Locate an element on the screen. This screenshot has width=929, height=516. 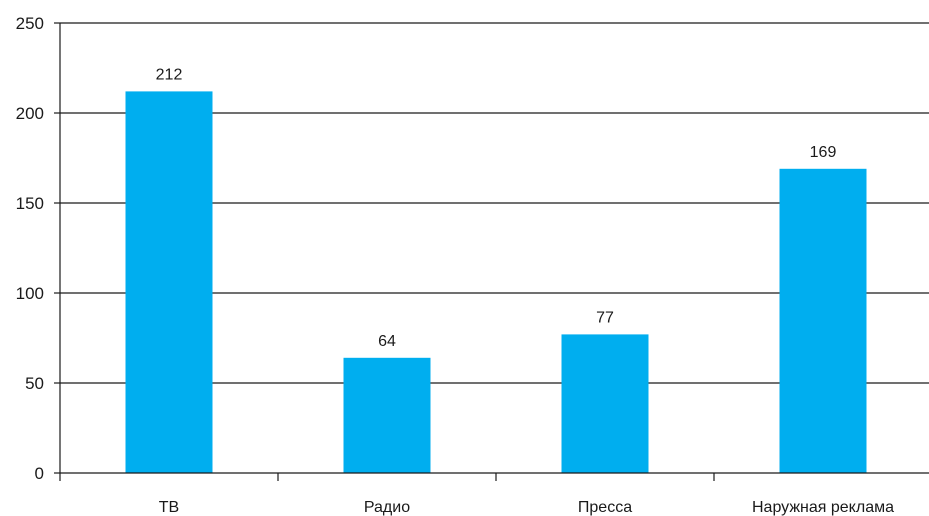
data-label: 77 is located at coordinates (605, 317).